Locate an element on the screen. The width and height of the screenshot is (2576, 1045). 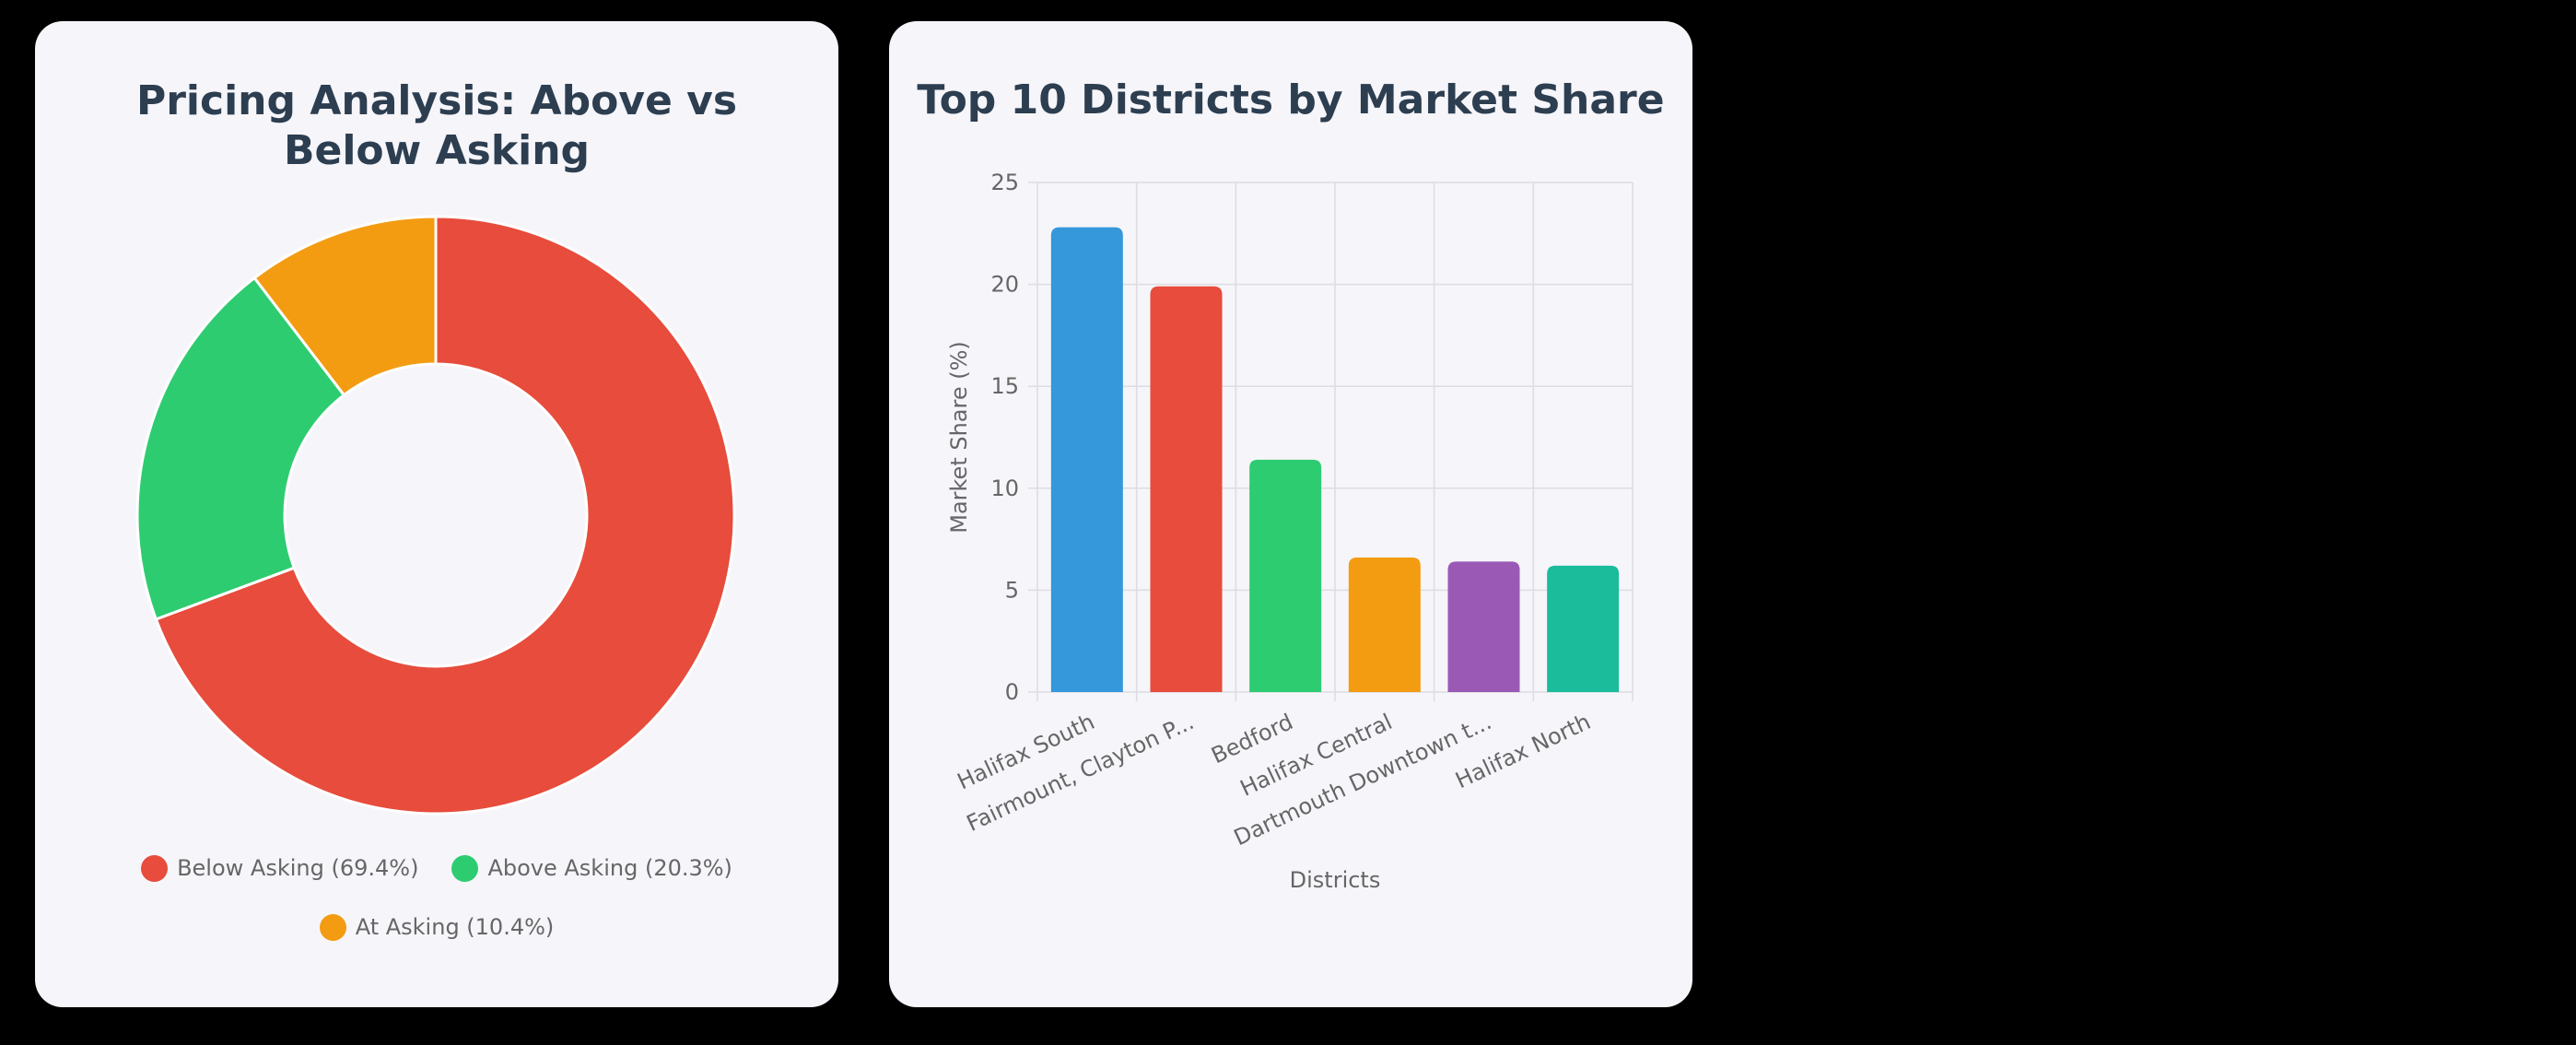
y-tick-label: 20 is located at coordinates (1004, 285).